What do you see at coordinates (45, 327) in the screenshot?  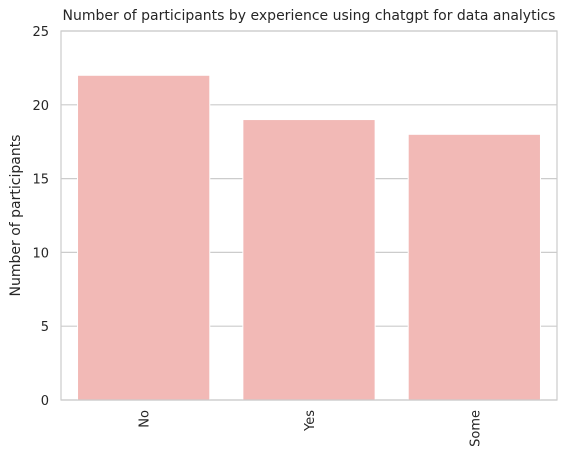 I see `y-tick-label-5: 5` at bounding box center [45, 327].